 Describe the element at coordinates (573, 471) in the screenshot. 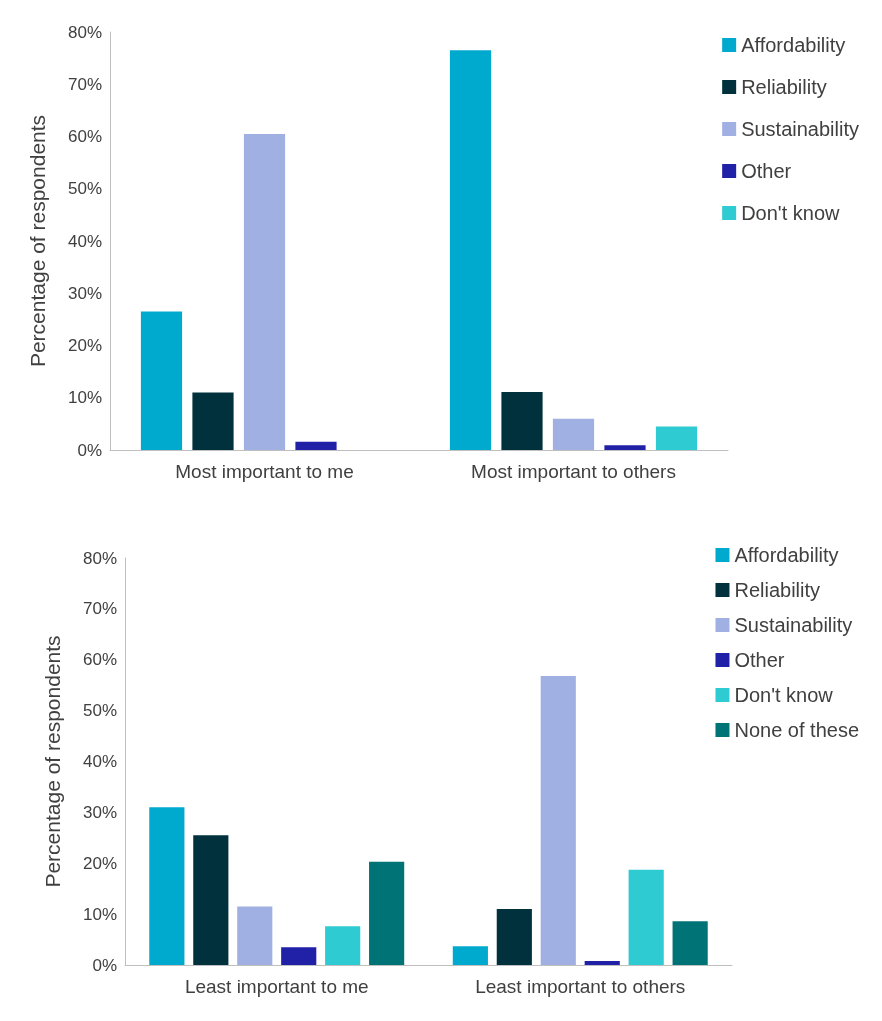

I see `x-tick-label: Most important to others` at that location.